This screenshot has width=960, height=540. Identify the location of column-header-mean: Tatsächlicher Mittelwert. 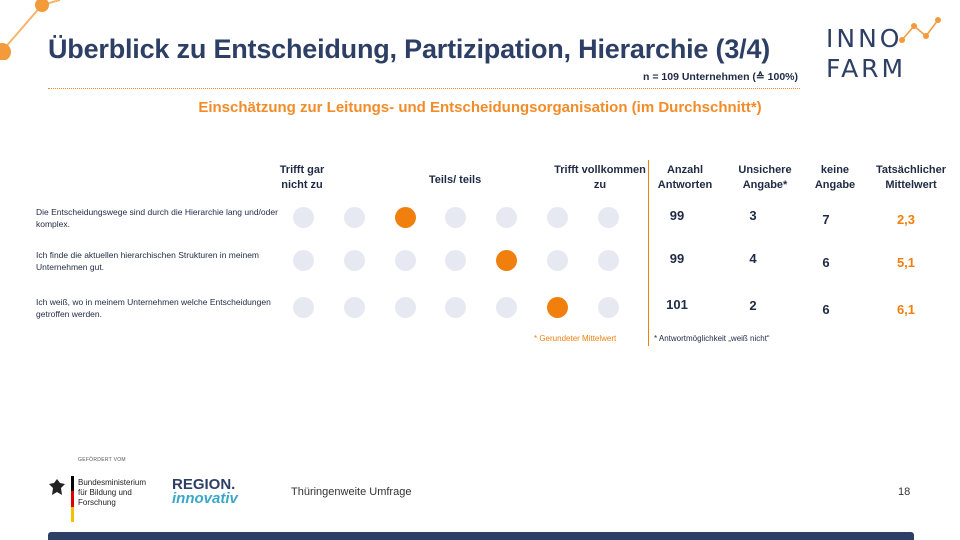
(911, 177).